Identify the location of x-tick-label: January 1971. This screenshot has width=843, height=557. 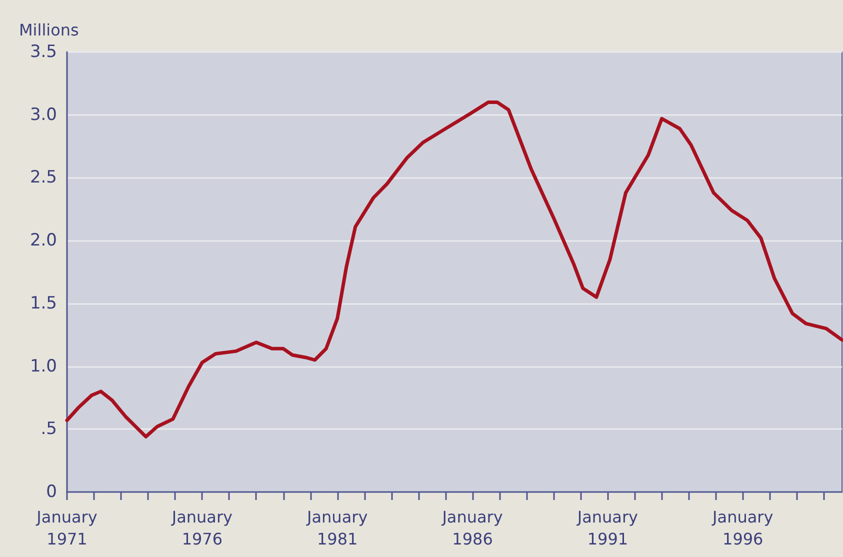
(67, 528).